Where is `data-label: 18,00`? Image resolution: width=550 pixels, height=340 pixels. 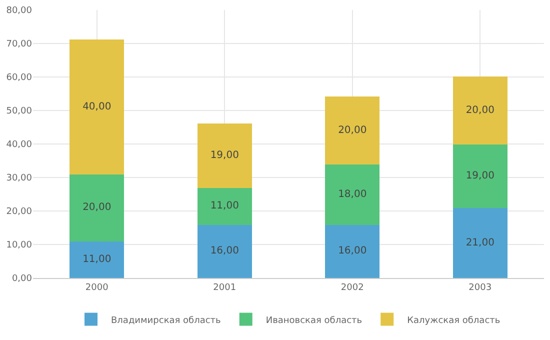 data-label: 18,00 is located at coordinates (352, 194).